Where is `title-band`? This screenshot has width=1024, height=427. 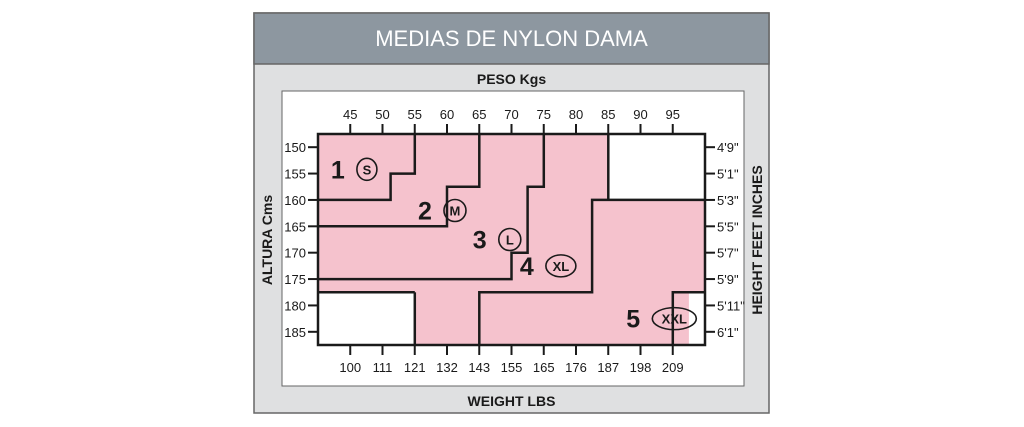 title-band is located at coordinates (511, 38).